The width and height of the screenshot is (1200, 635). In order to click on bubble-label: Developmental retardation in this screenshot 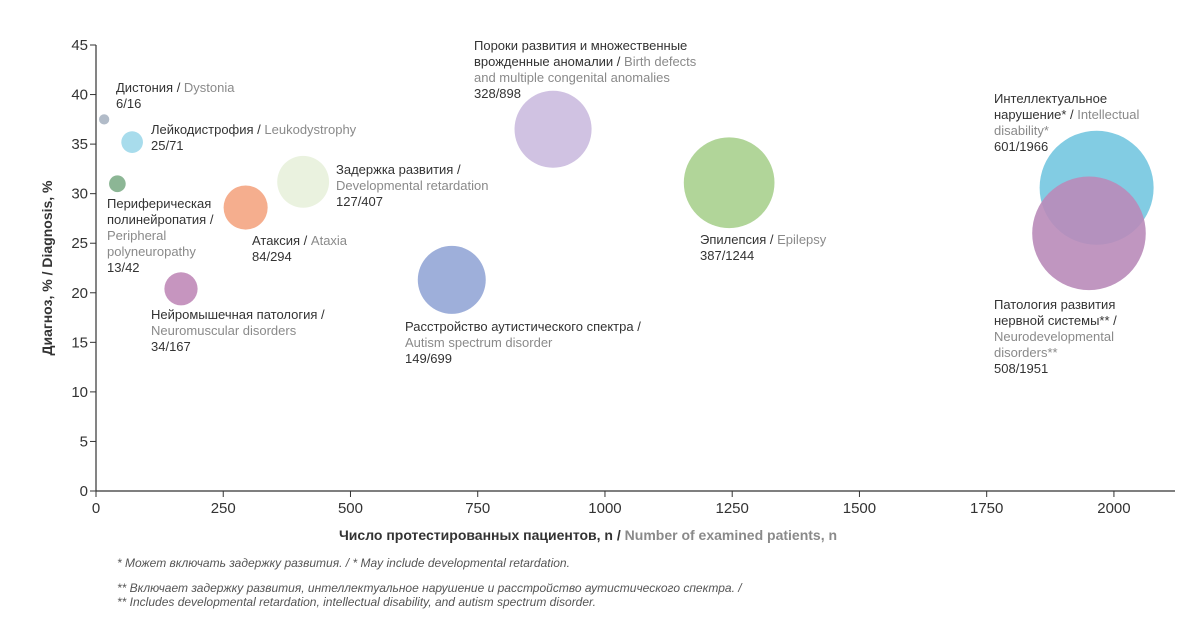, I will do `click(412, 185)`.